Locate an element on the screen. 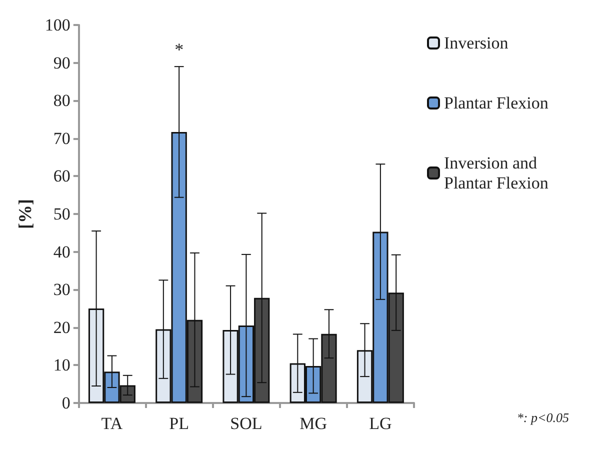 This screenshot has width=597, height=450. legend-label: Inversion is located at coordinates (476, 43).